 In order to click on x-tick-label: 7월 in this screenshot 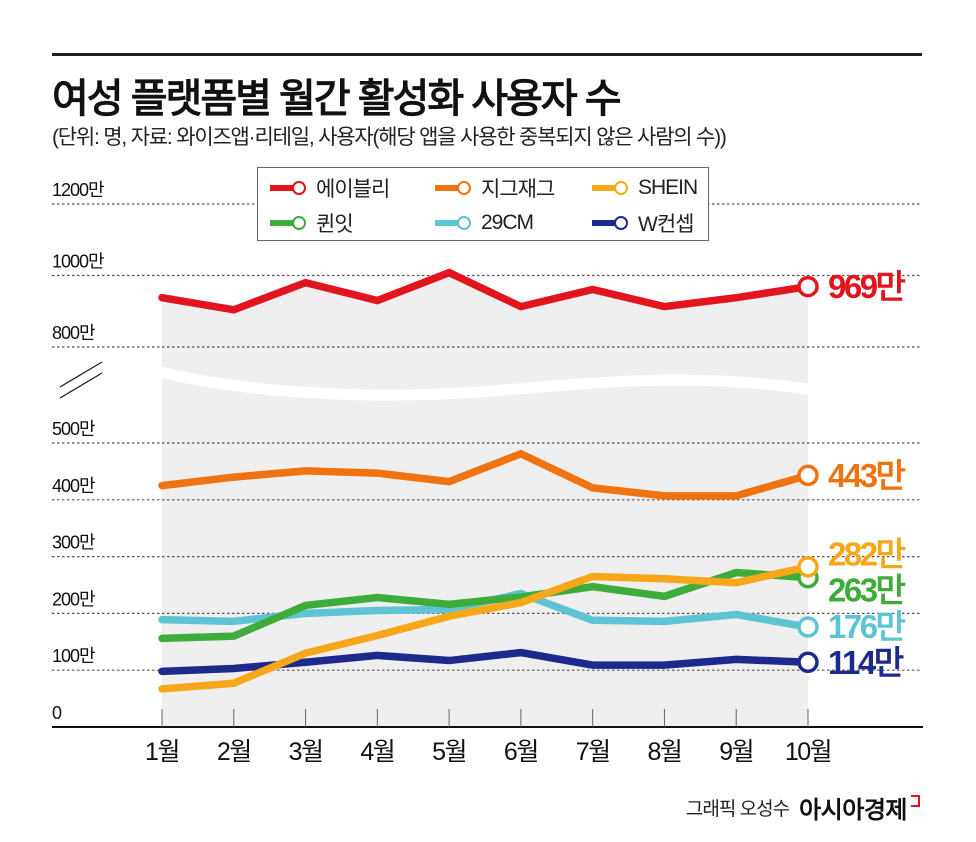, I will do `click(593, 752)`.